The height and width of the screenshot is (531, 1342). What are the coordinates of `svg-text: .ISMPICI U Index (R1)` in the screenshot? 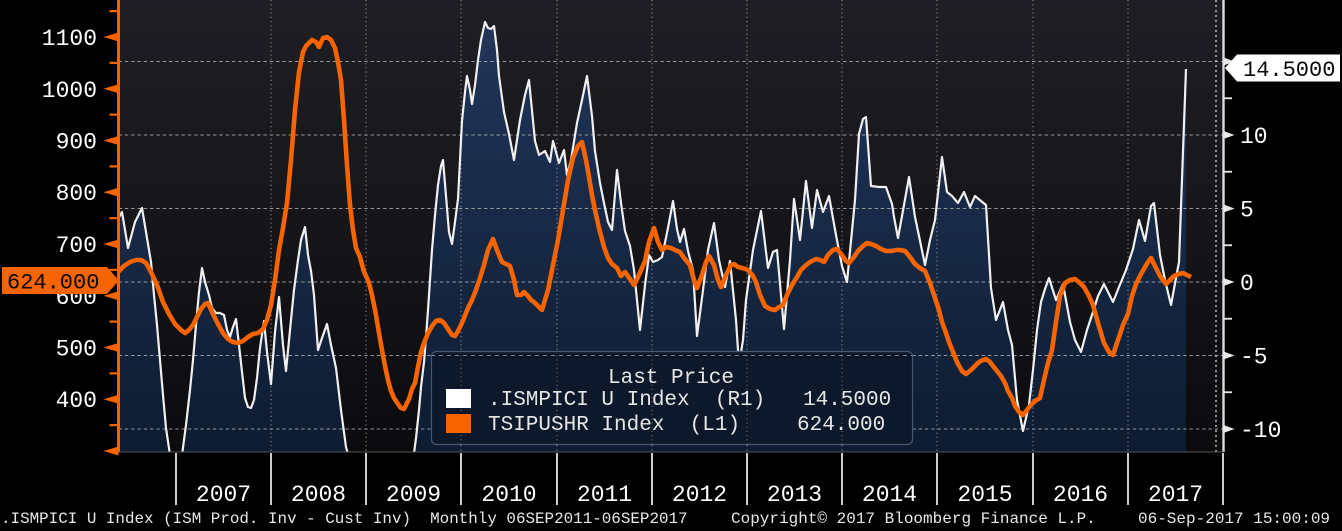 It's located at (626, 400).